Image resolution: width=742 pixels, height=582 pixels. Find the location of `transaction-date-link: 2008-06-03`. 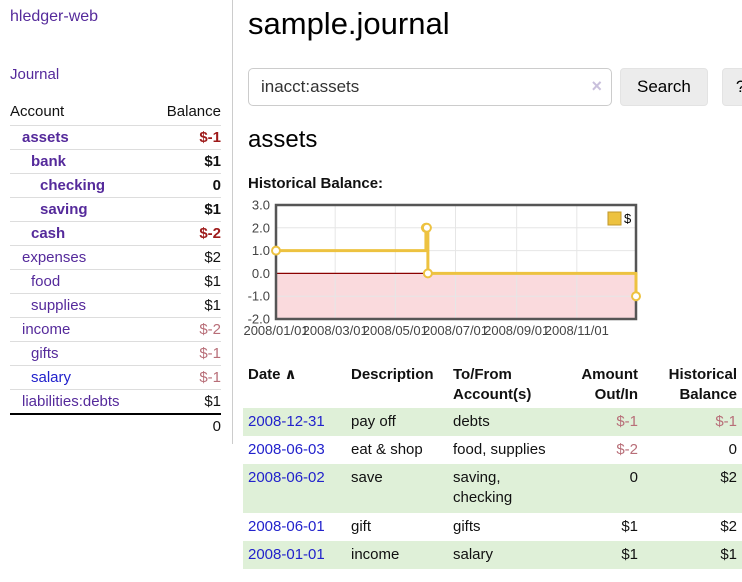

transaction-date-link: 2008-06-03 is located at coordinates (286, 449).